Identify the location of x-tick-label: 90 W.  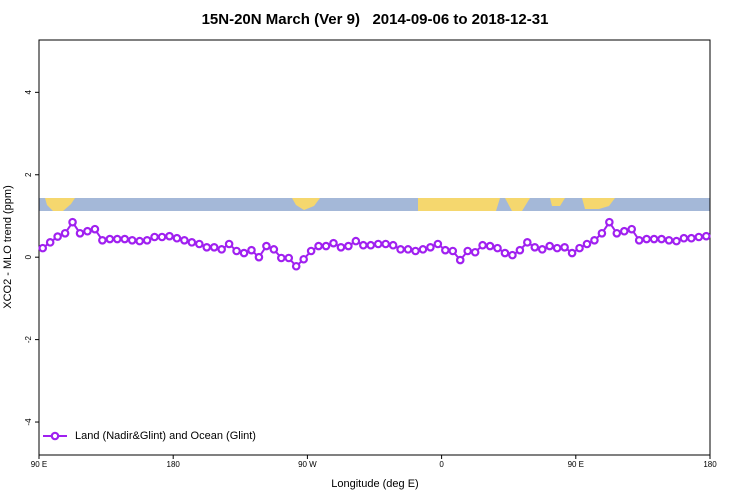
(307, 464).